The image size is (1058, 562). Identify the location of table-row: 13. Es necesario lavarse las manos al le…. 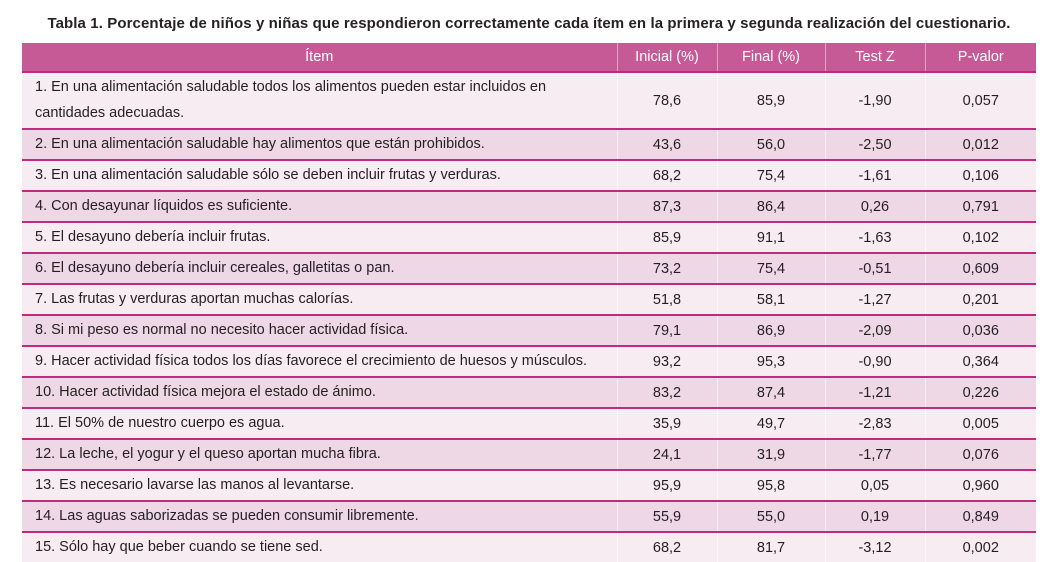
(529, 486).